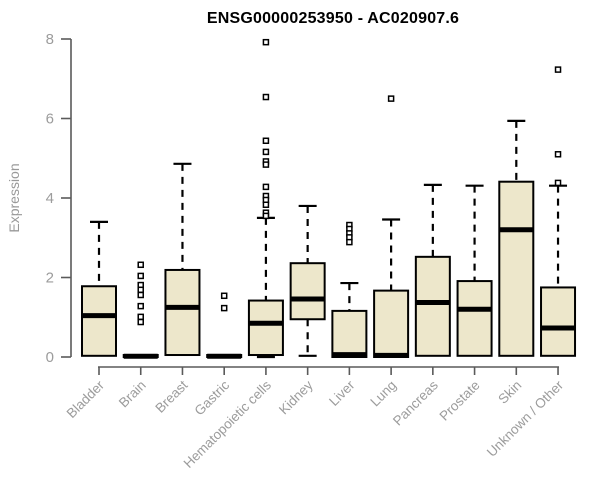 The image size is (600, 500). I want to click on box-pancreas, so click(432, 306).